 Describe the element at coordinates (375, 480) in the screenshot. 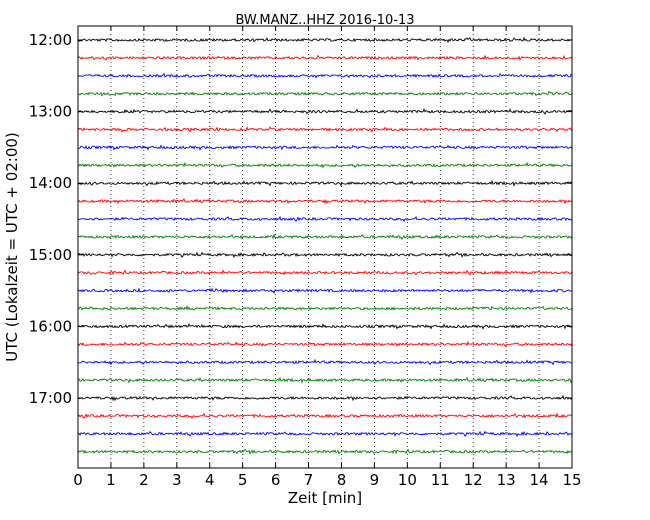

I see `x-tick-label: 9` at that location.